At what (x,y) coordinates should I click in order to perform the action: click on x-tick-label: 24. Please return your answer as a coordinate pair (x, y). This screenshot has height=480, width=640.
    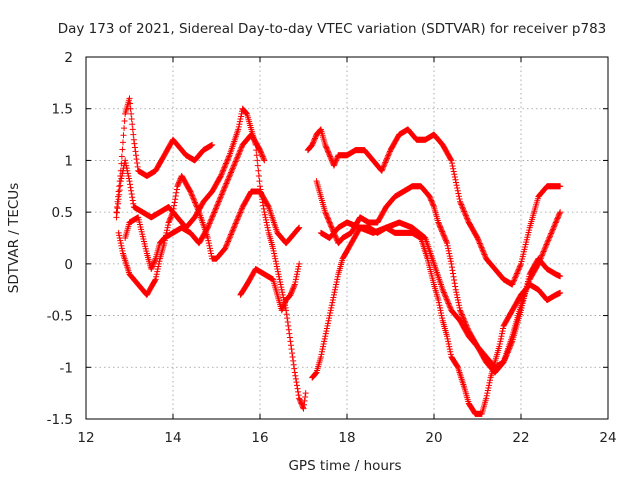
    Looking at the image, I should click on (607, 438).